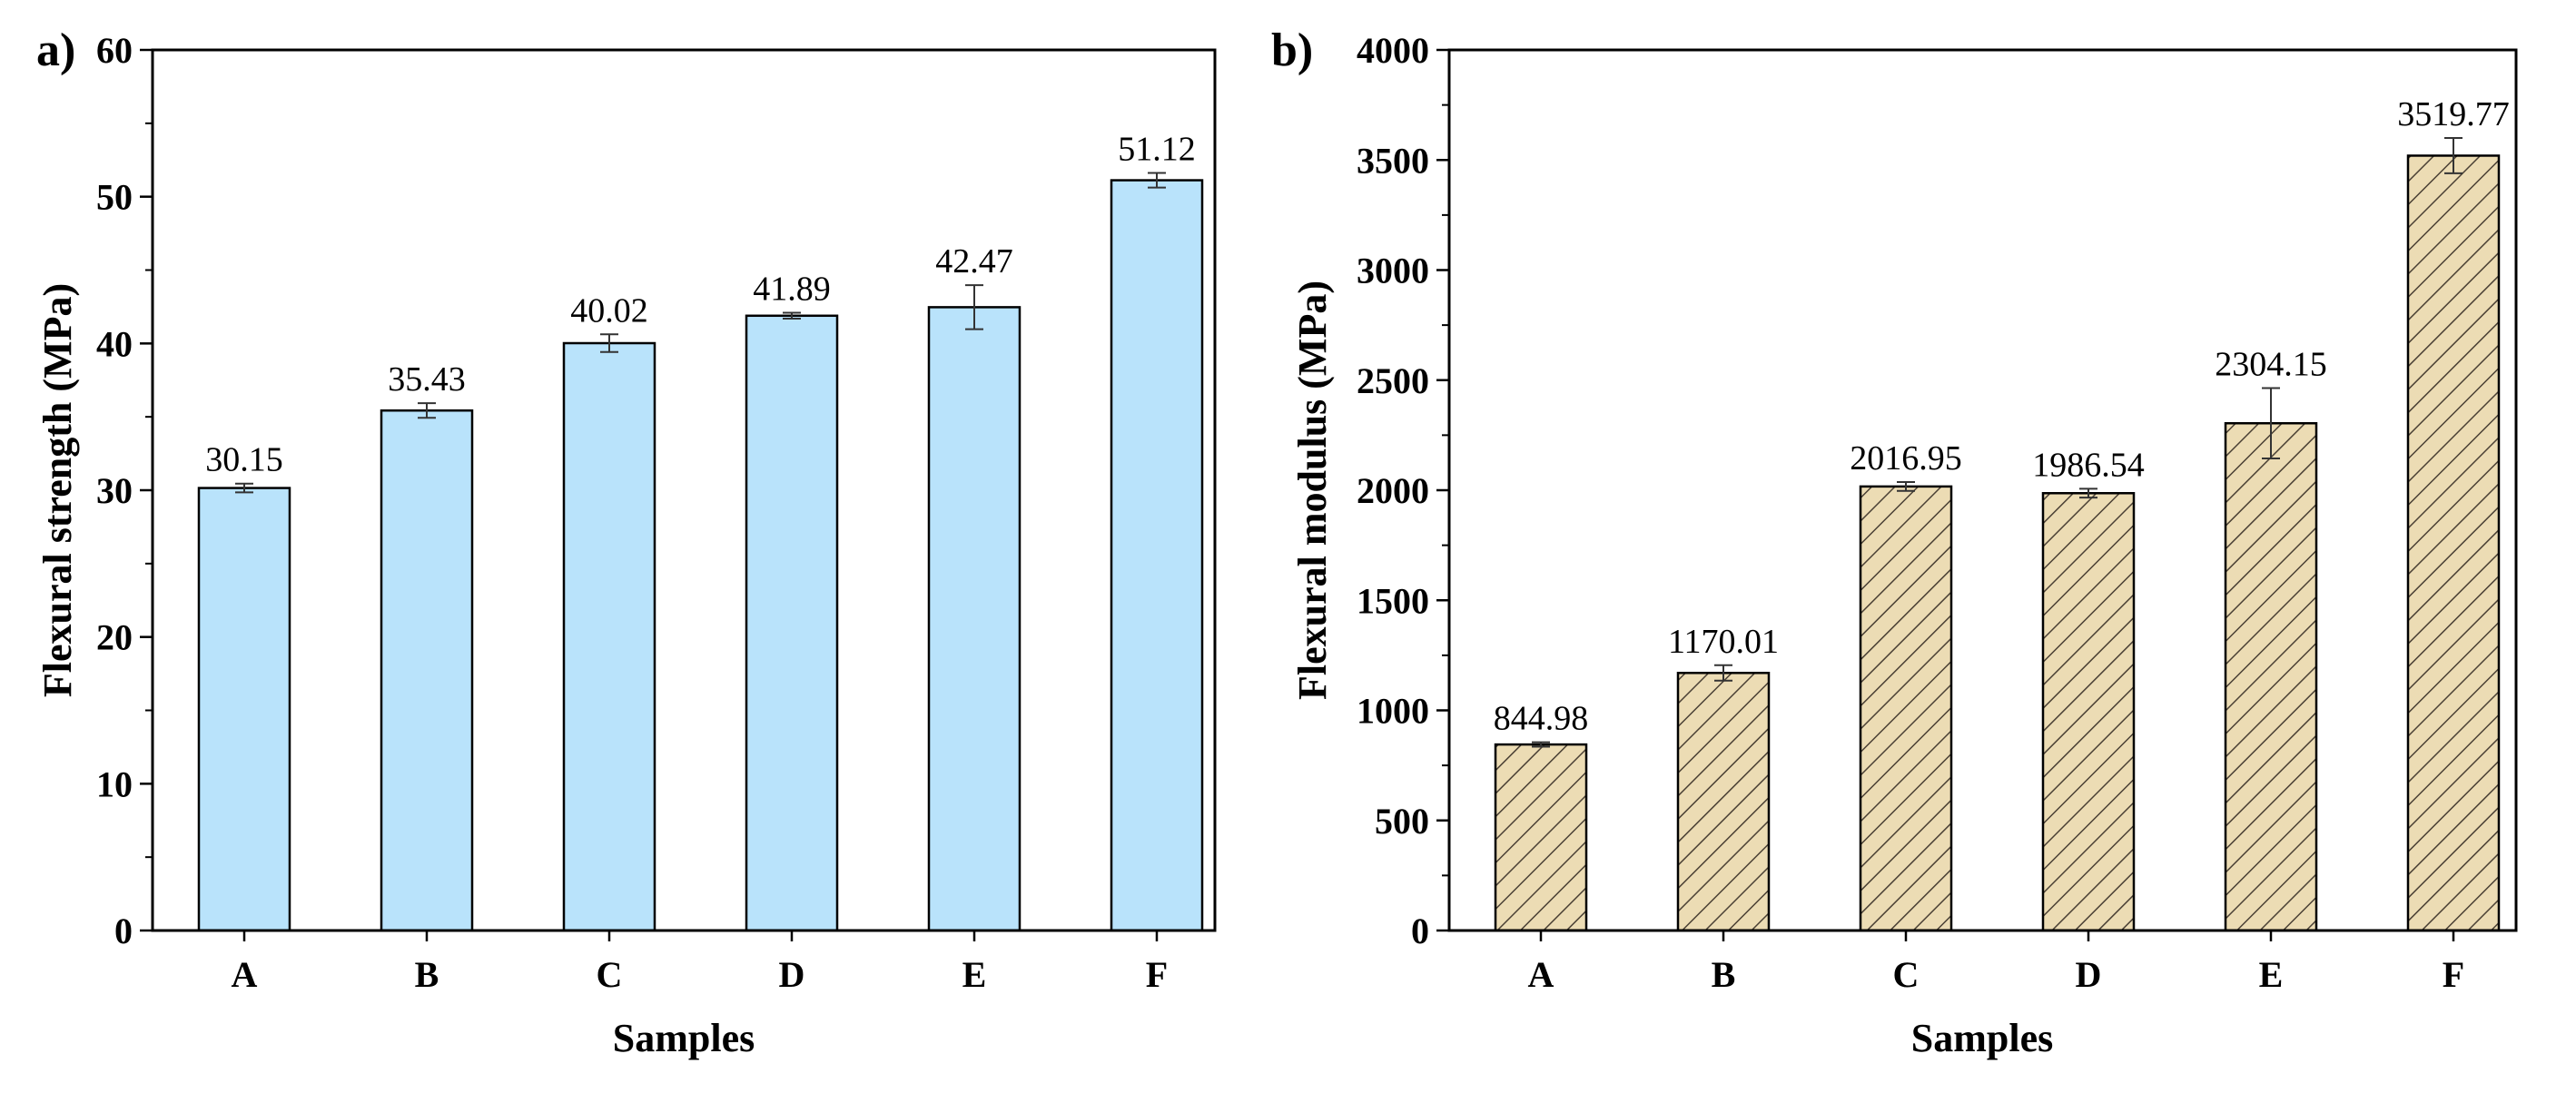 This screenshot has height=1093, width=2576. I want to click on data-label-A: 30.15, so click(244, 460).